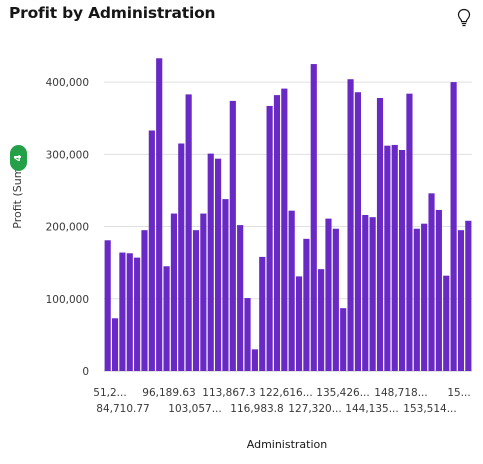  I want to click on count-badge-background, so click(18, 158).